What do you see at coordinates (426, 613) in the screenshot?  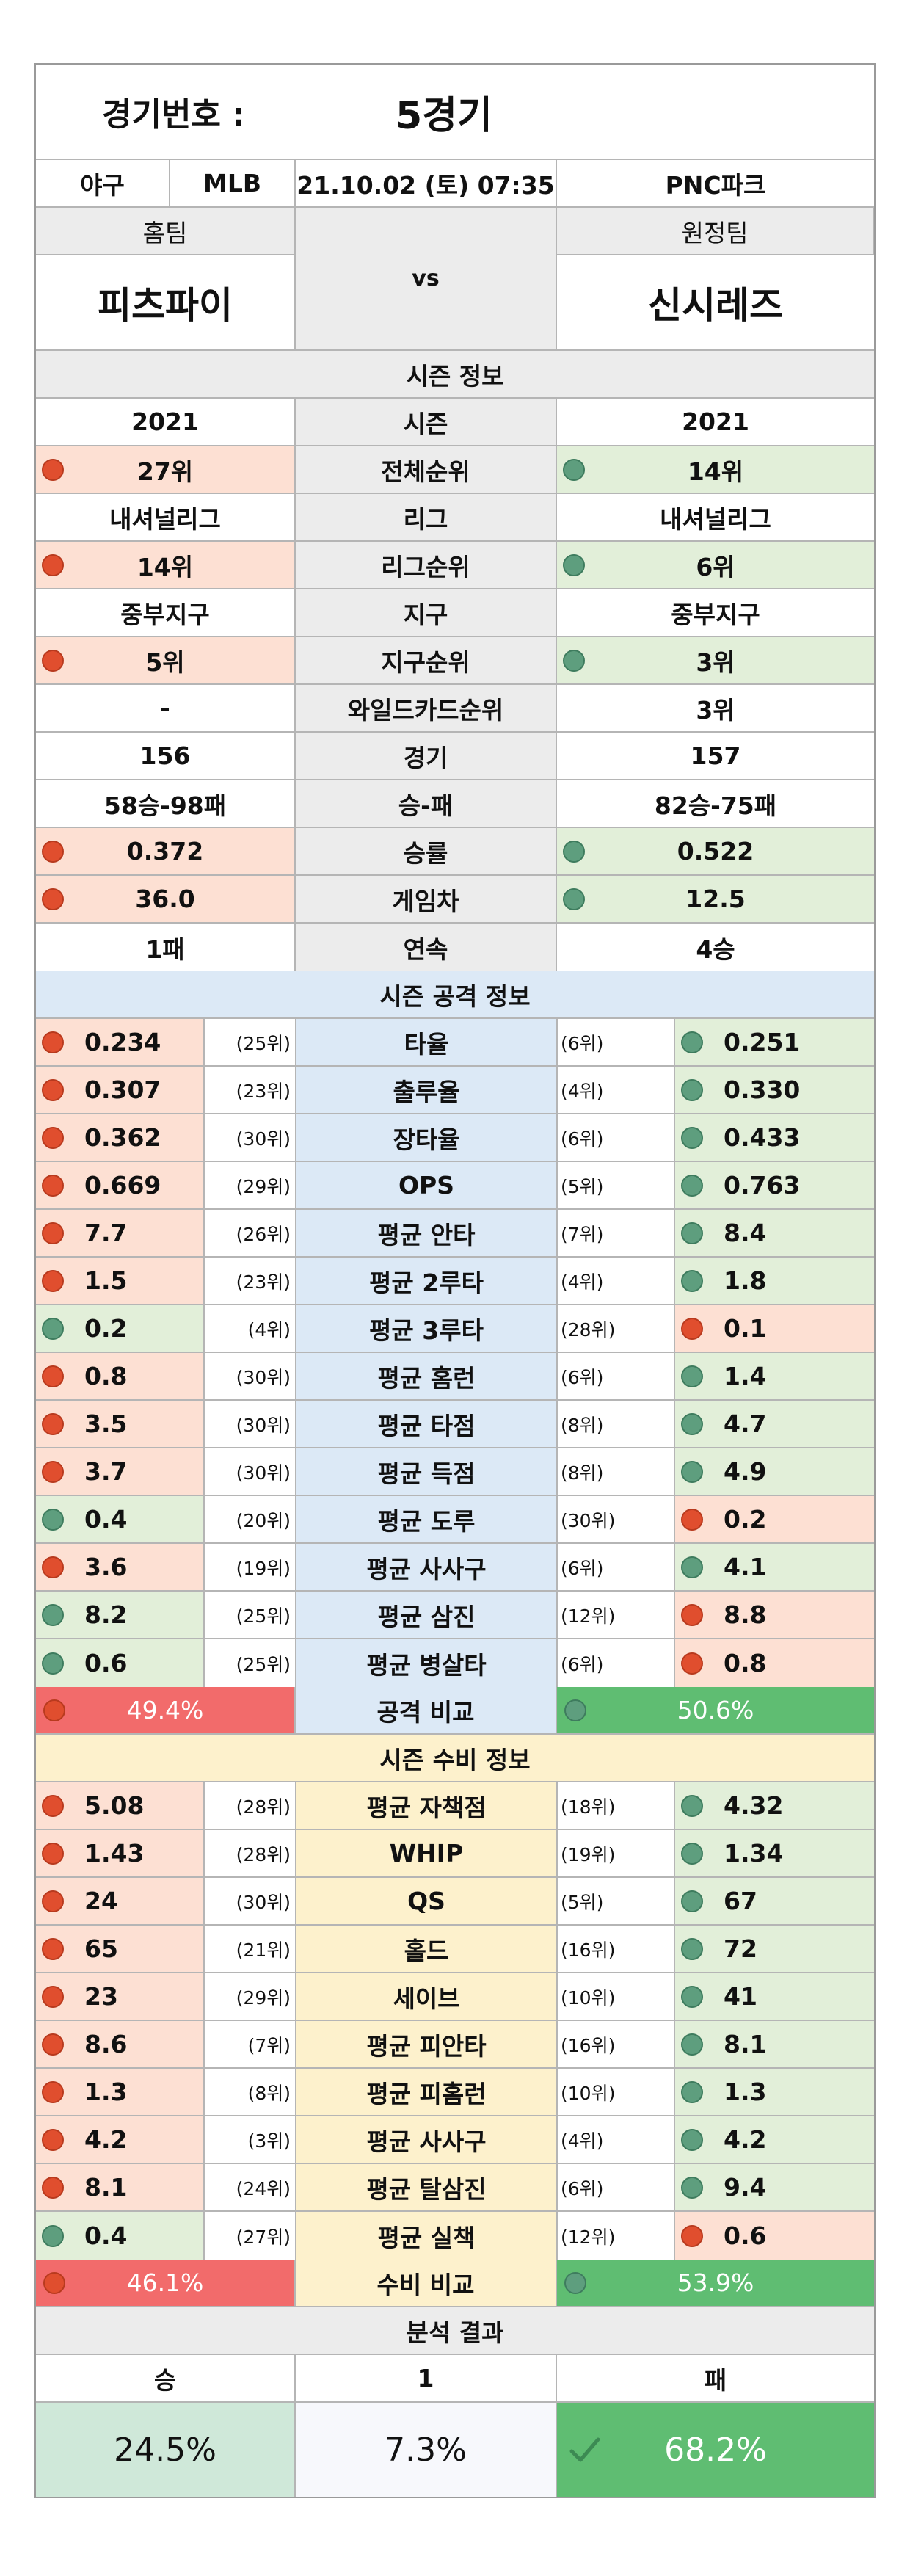 I see `season-stat-label: 지구` at bounding box center [426, 613].